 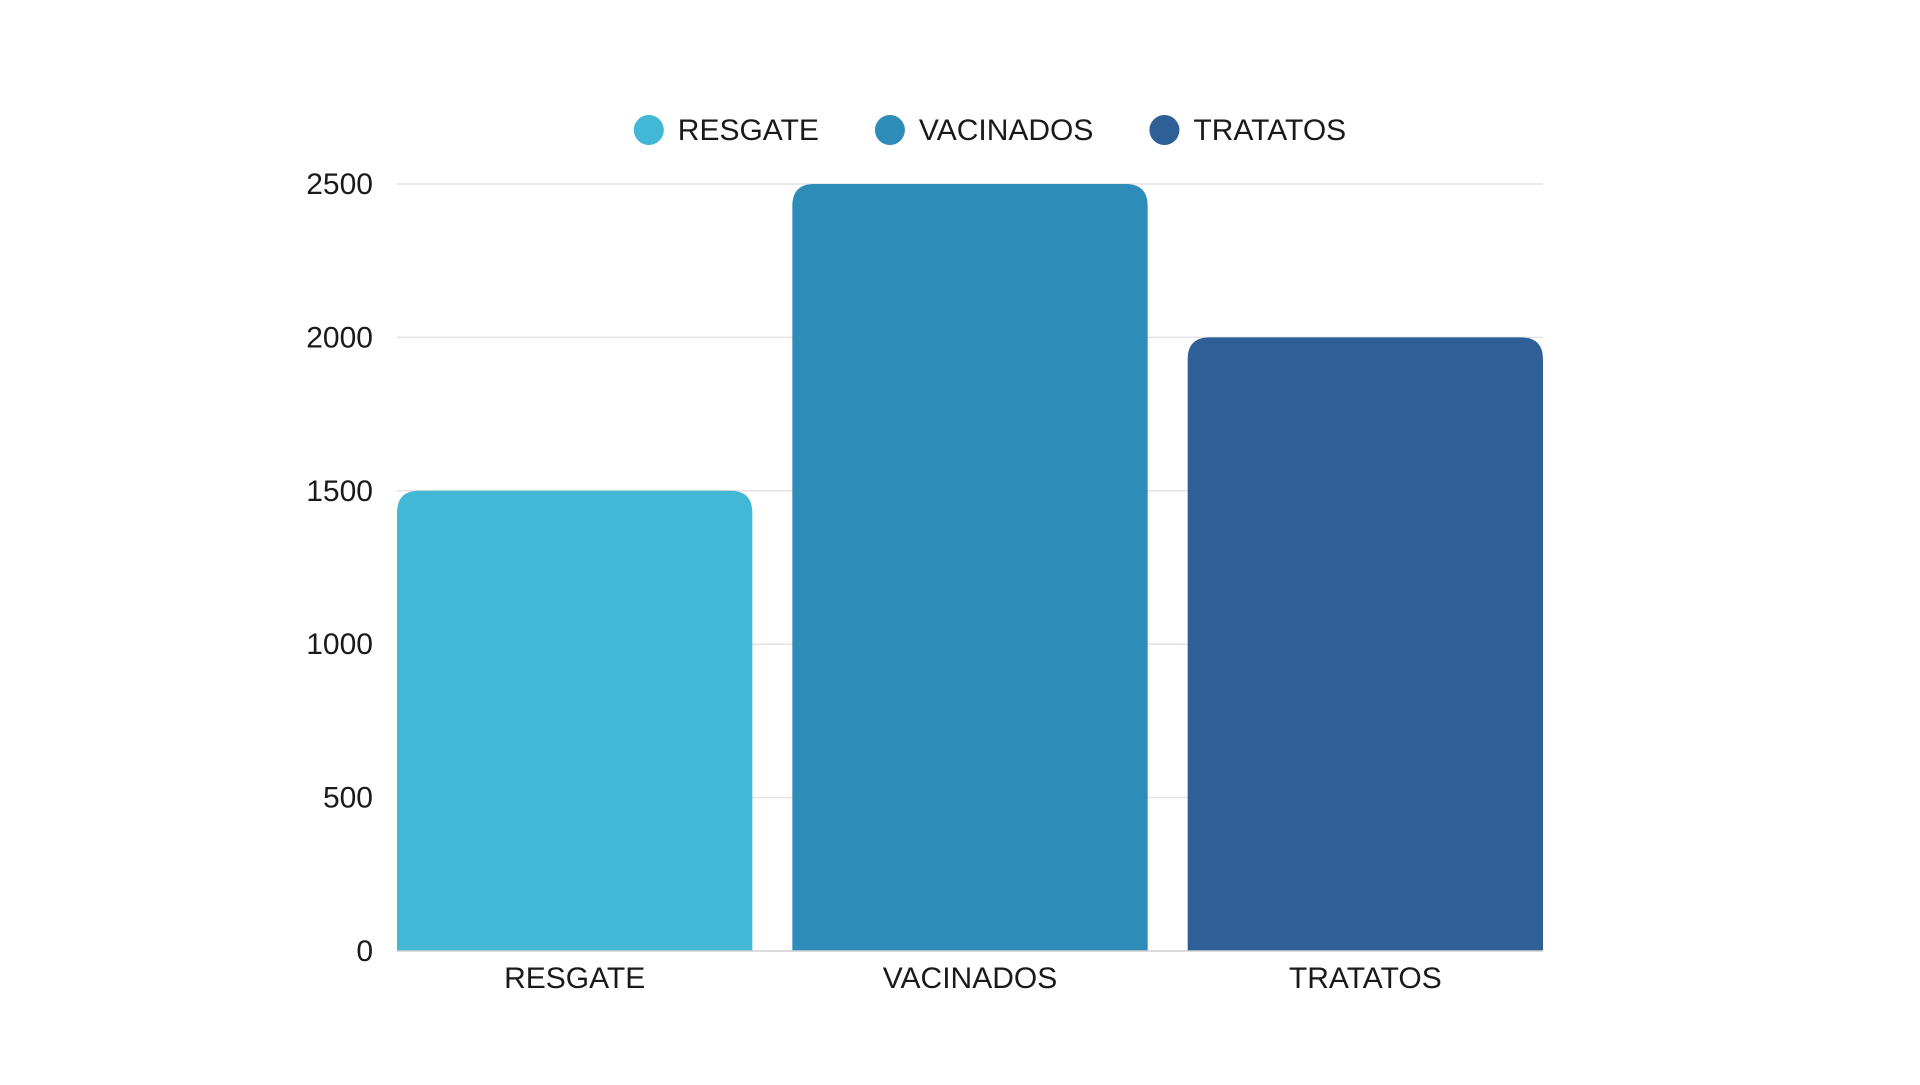 I want to click on bar-resgate, so click(x=575, y=720).